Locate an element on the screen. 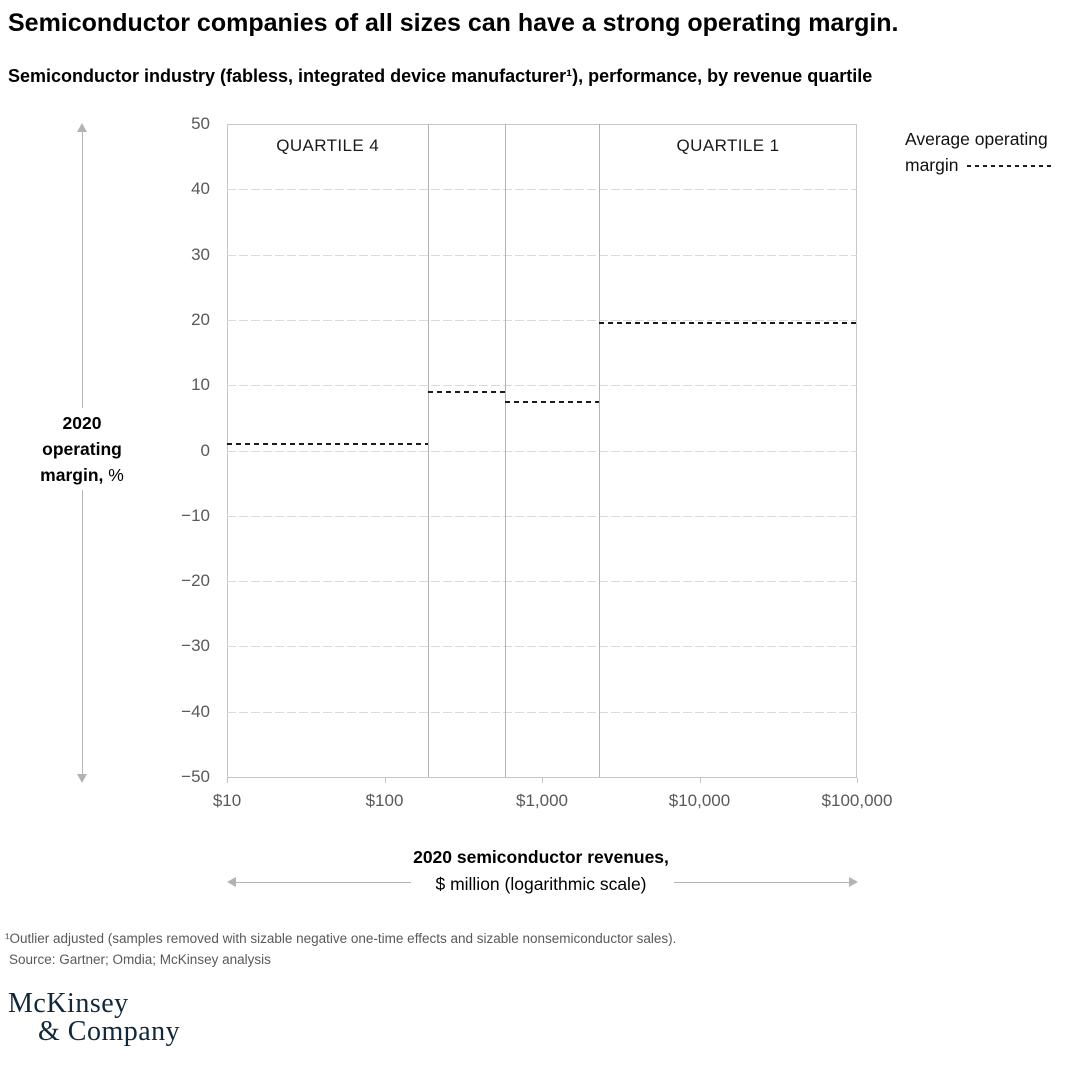  y-axis-title-line2: operating is located at coordinates (82, 449).